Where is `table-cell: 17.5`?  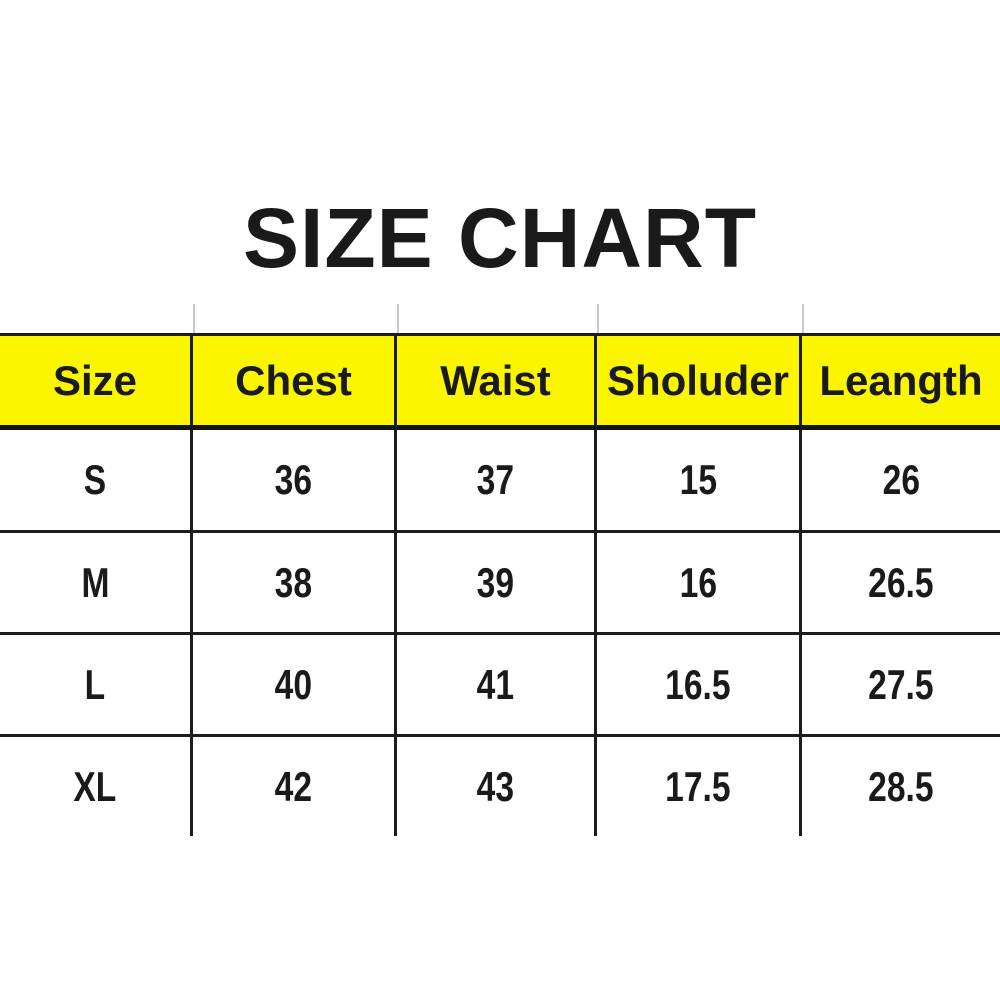
table-cell: 17.5 is located at coordinates (699, 786).